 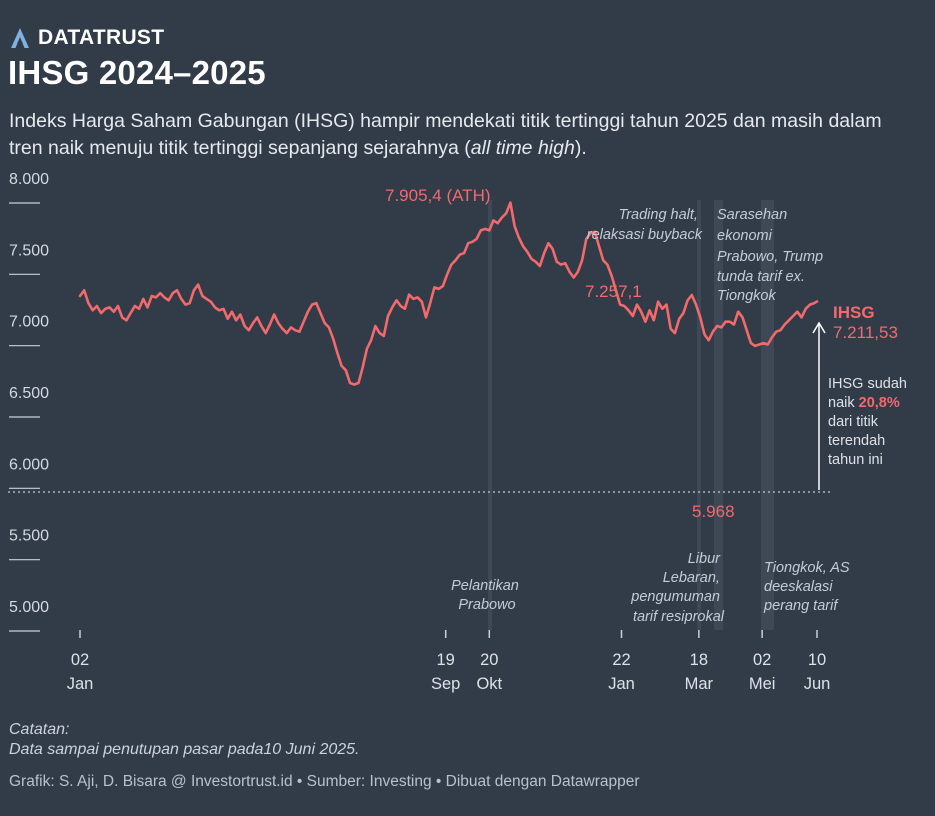 What do you see at coordinates (438, 195) in the screenshot?
I see `ath-value-label: 7.905,4 (ATH)` at bounding box center [438, 195].